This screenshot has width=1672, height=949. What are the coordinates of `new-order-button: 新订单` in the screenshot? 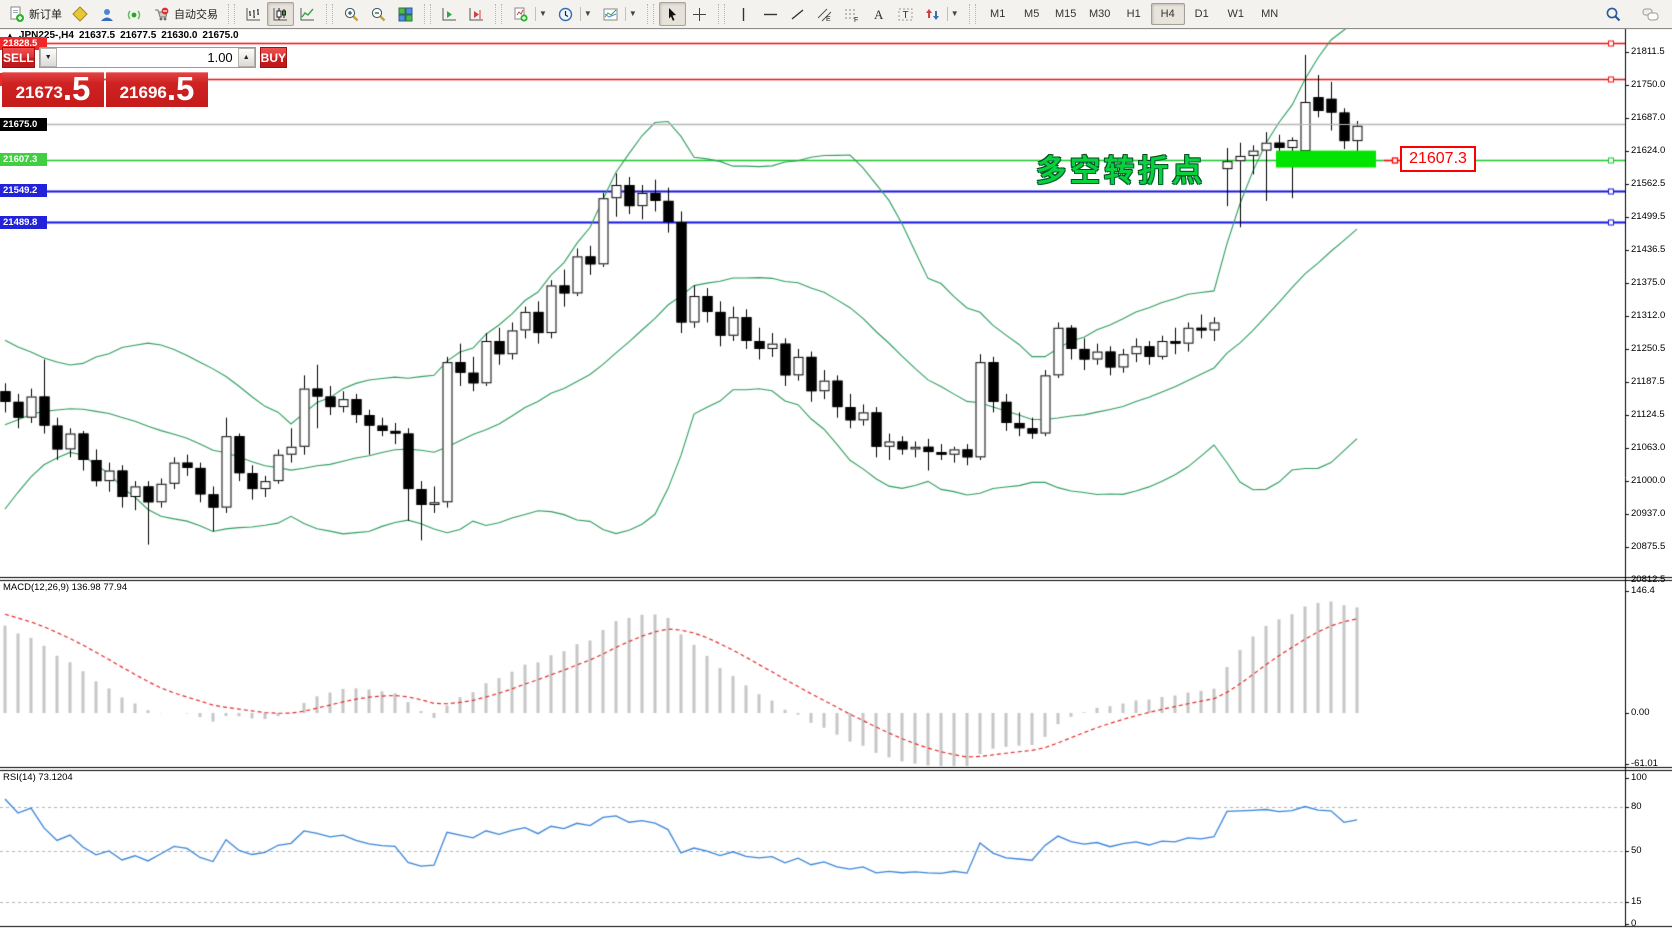 It's located at (35, 14).